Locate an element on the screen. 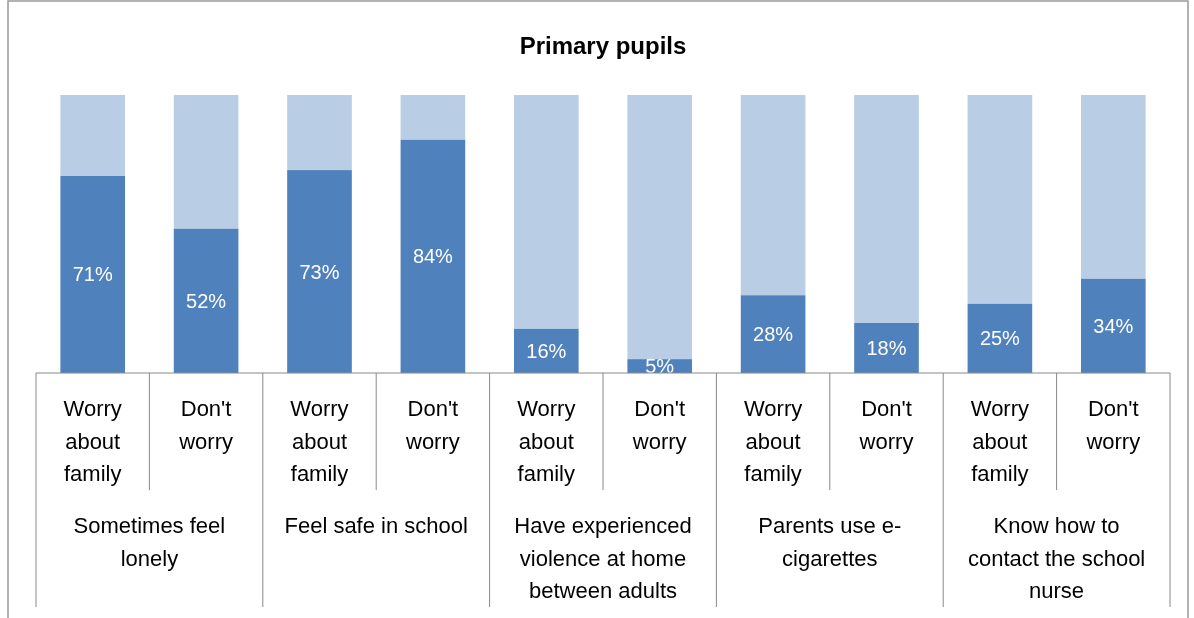  chart-title: Primary pupils is located at coordinates (603, 45).